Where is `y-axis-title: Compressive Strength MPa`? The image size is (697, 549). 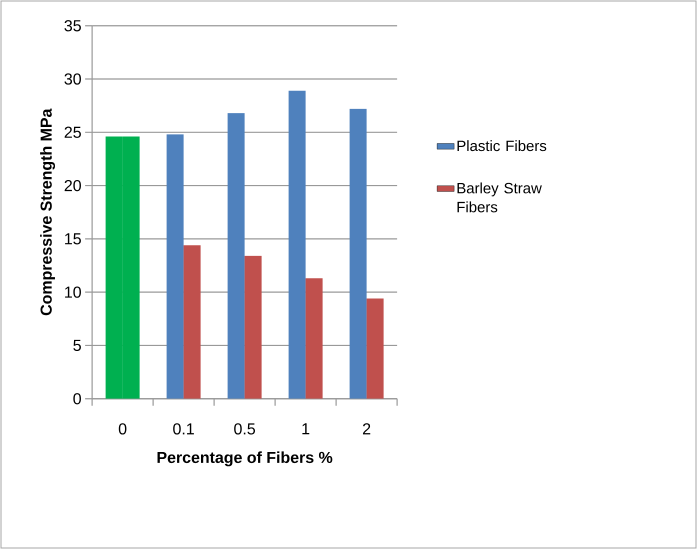 y-axis-title: Compressive Strength MPa is located at coordinates (48, 212).